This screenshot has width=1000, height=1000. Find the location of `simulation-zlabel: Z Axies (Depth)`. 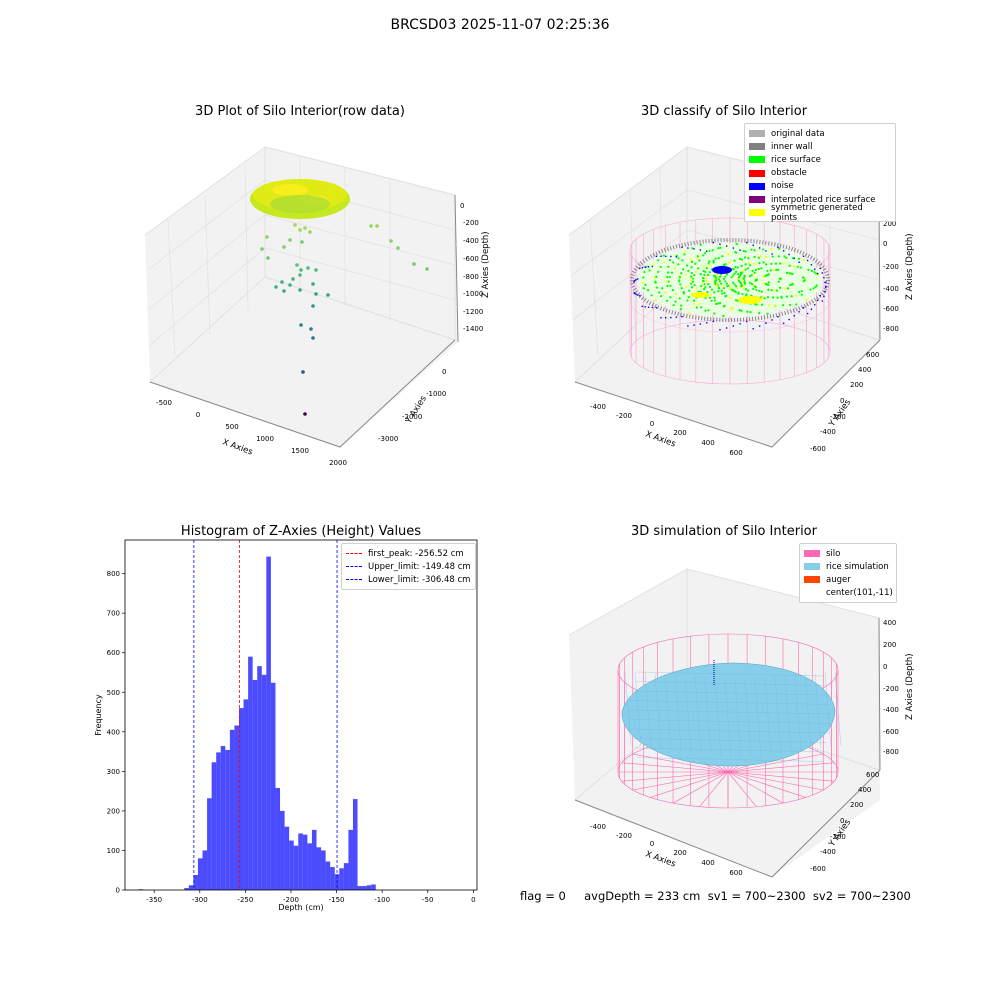

simulation-zlabel: Z Axies (Depth) is located at coordinates (910, 686).